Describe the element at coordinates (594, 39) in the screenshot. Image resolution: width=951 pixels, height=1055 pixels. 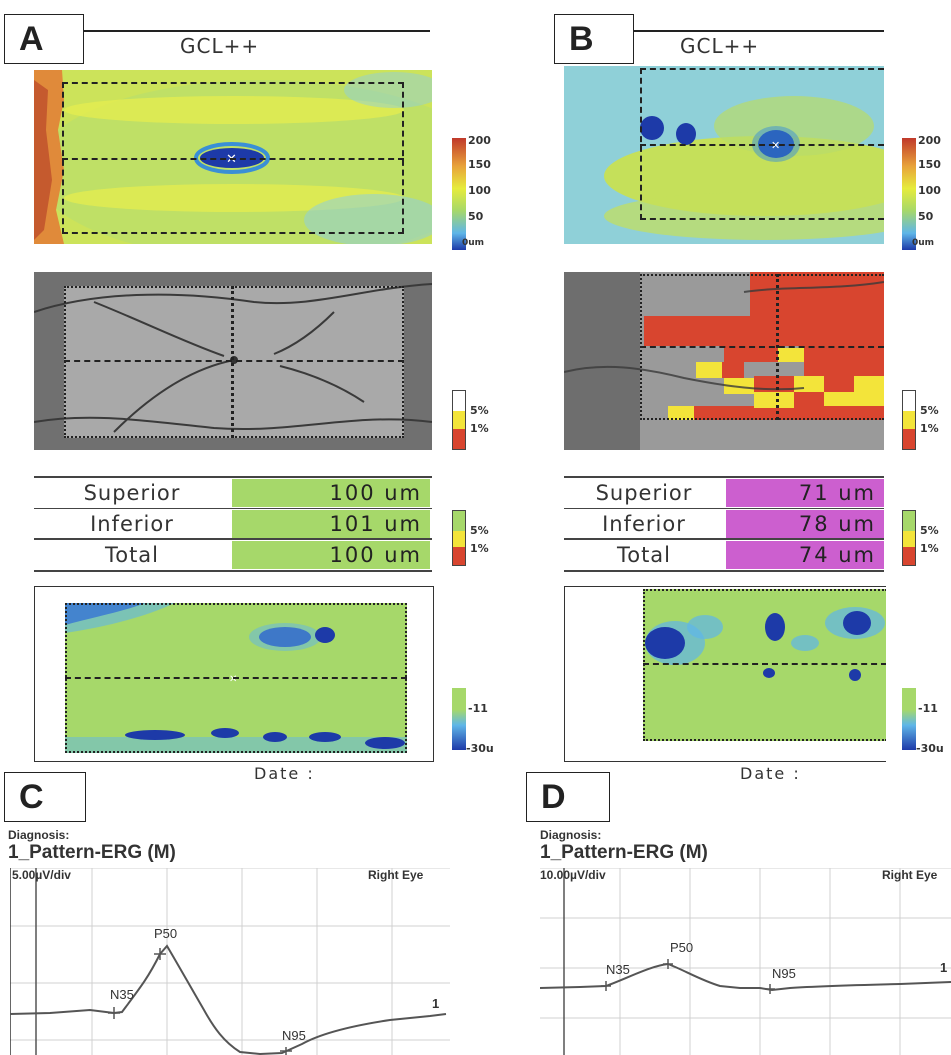
I see `panel-label-b: B` at that location.